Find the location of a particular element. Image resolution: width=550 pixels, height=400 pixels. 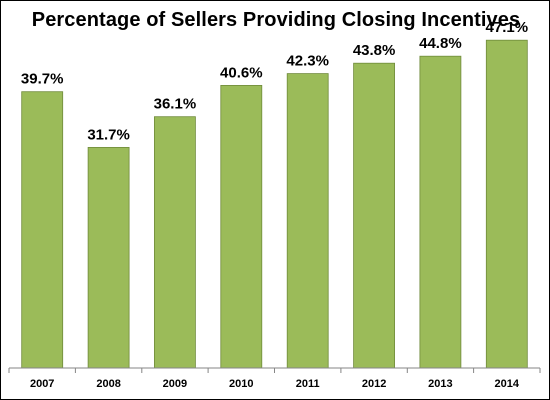

data-label-2009: 36.1% is located at coordinates (175, 104).